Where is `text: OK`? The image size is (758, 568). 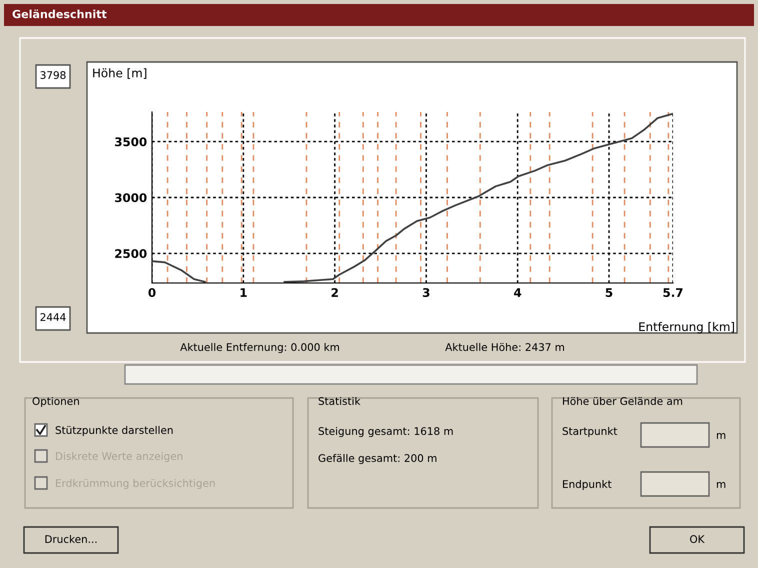 text: OK is located at coordinates (697, 539).